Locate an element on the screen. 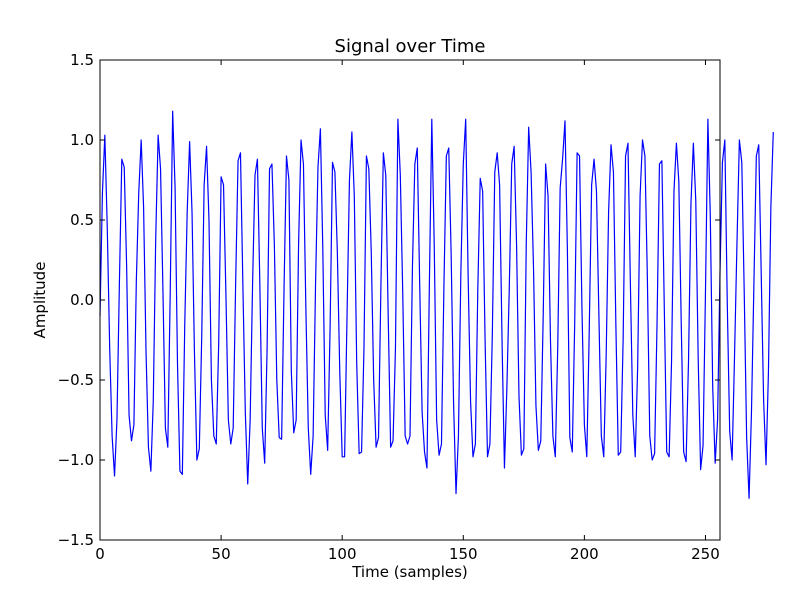 This screenshot has height=605, width=800. y-tick-label: 0.0 is located at coordinates (82, 300).